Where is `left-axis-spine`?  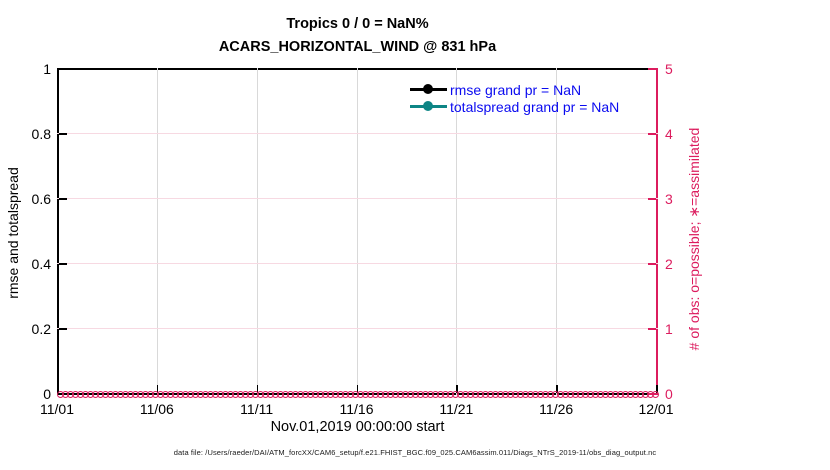
left-axis-spine is located at coordinates (58, 231).